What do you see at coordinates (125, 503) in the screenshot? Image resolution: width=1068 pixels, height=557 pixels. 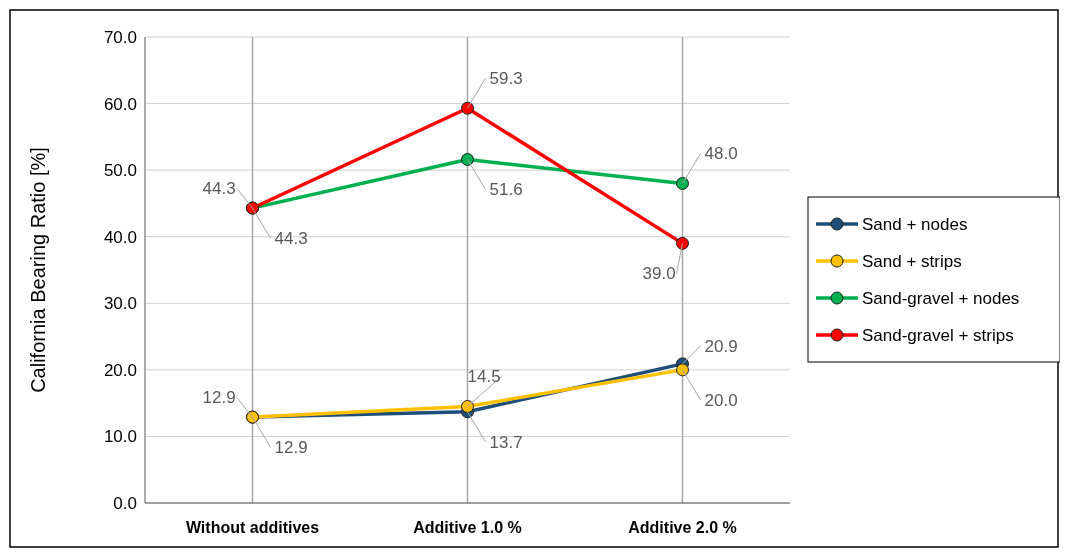 I see `y-tick-label: 0.0` at bounding box center [125, 503].